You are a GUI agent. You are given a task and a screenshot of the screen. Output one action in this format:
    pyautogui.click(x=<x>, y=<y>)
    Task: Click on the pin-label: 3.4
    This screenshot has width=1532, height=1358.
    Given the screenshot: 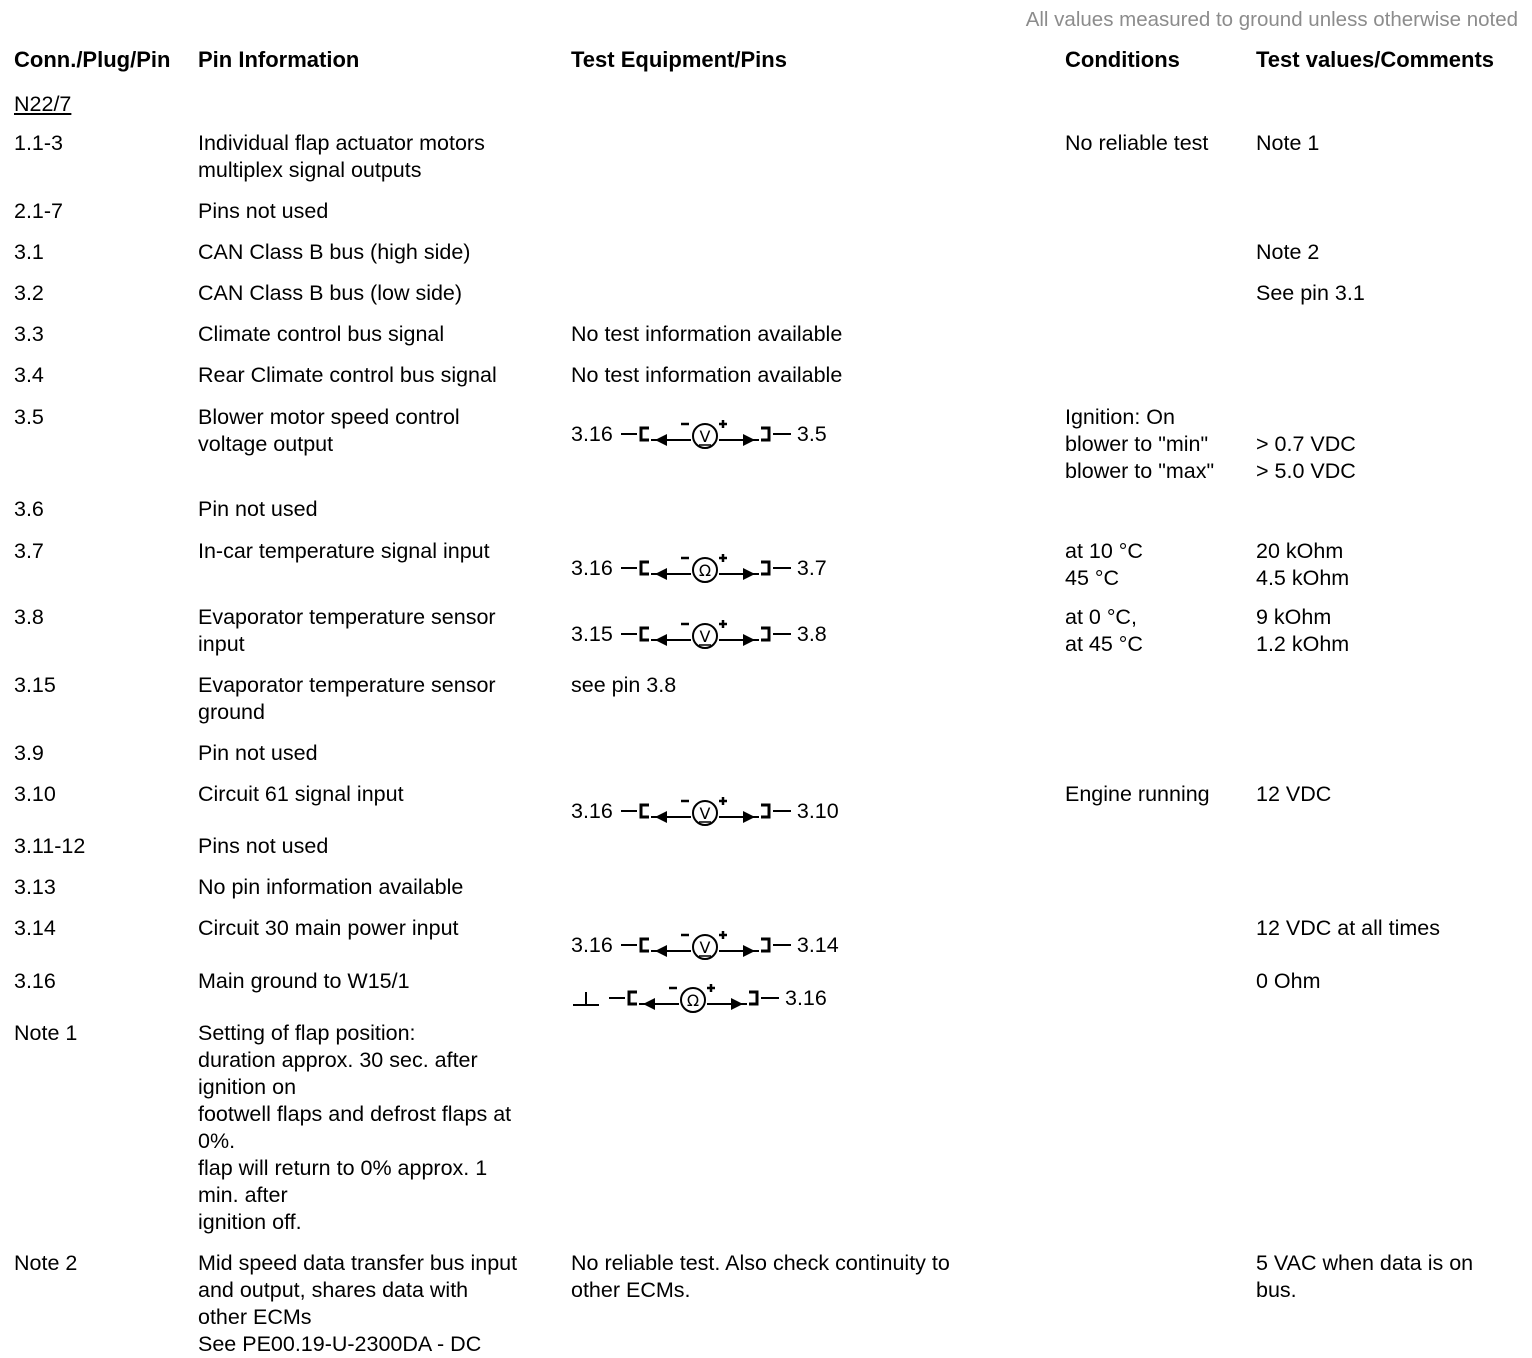 What is the action you would take?
    pyautogui.click(x=29, y=375)
    